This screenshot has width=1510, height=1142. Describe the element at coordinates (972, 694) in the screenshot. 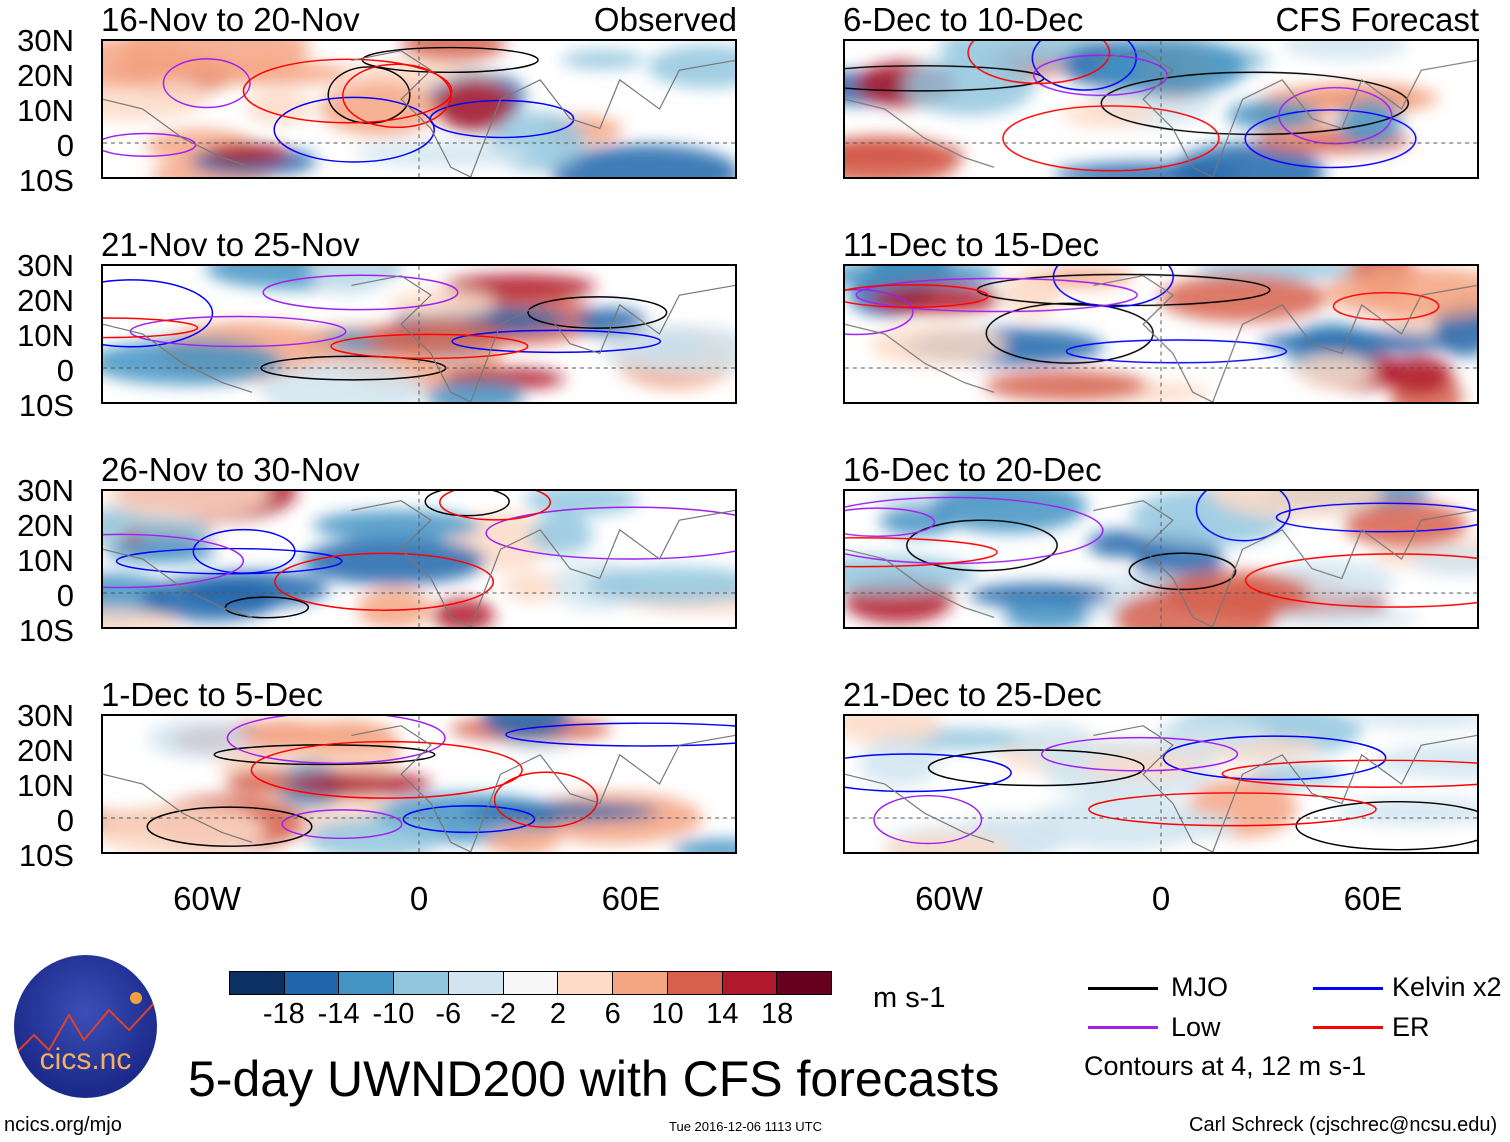

I see `panel-title: 21-Dec to 25-Dec` at that location.